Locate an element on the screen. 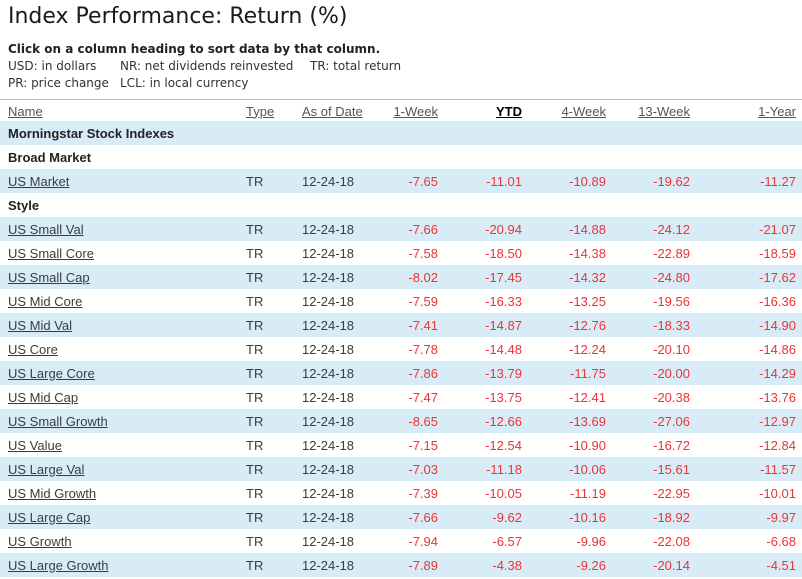 Image resolution: width=802 pixels, height=579 pixels. column-header-name: Name is located at coordinates (25, 111).